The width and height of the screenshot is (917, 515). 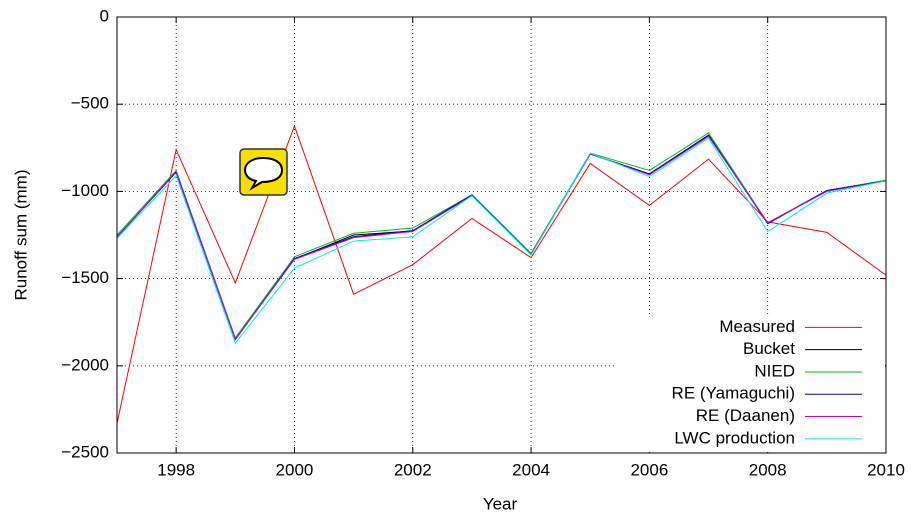 What do you see at coordinates (757, 326) in the screenshot?
I see `legend-label: Measured` at bounding box center [757, 326].